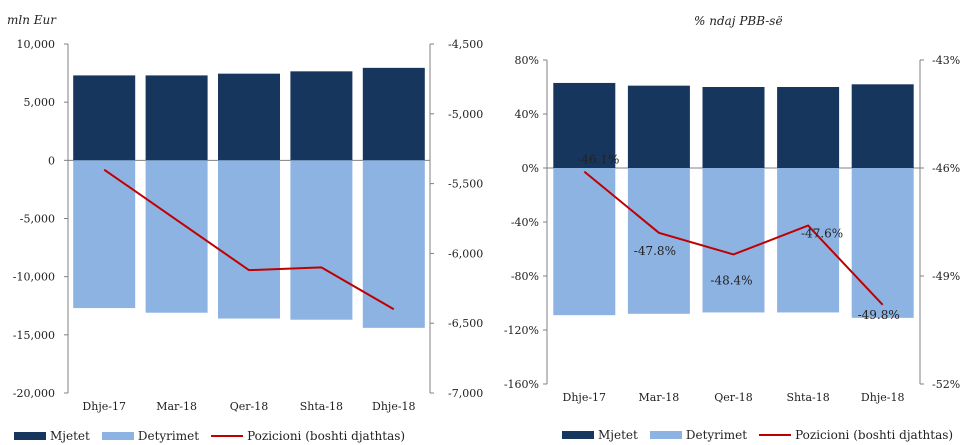 Image resolution: width=968 pixels, height=445 pixels. What do you see at coordinates (731, 280) in the screenshot?
I see `data-label-position: -48.4%` at bounding box center [731, 280].